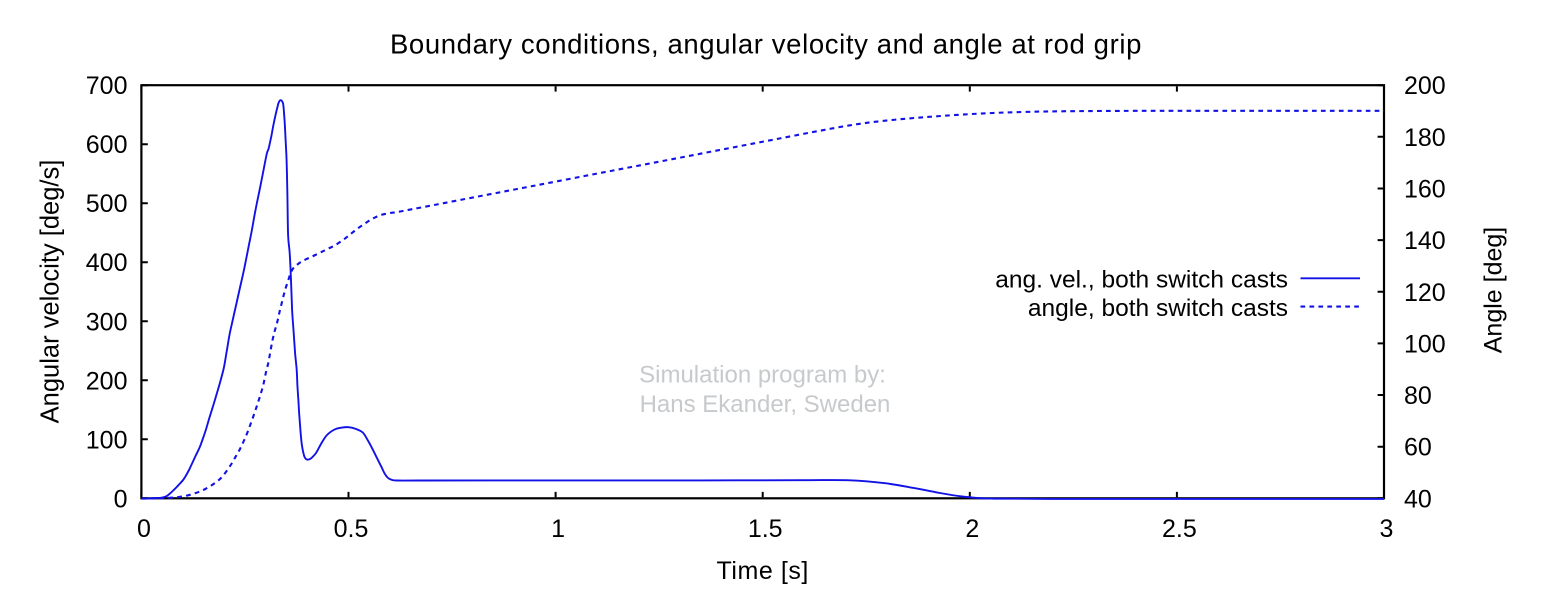  I want to click on svg-text: 2, so click(972, 529).